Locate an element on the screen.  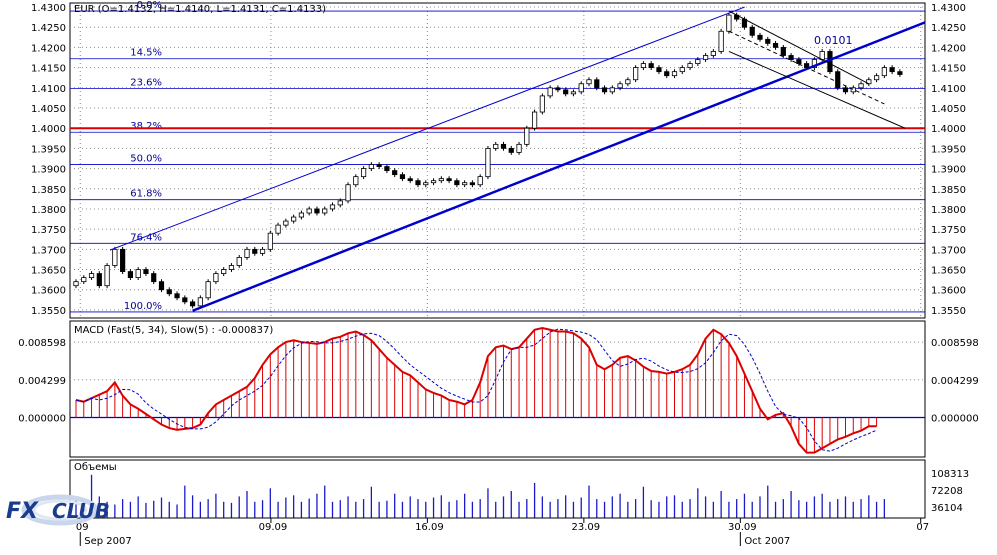
fxclub-logo: FX CLUB is located at coordinates (58, 510).